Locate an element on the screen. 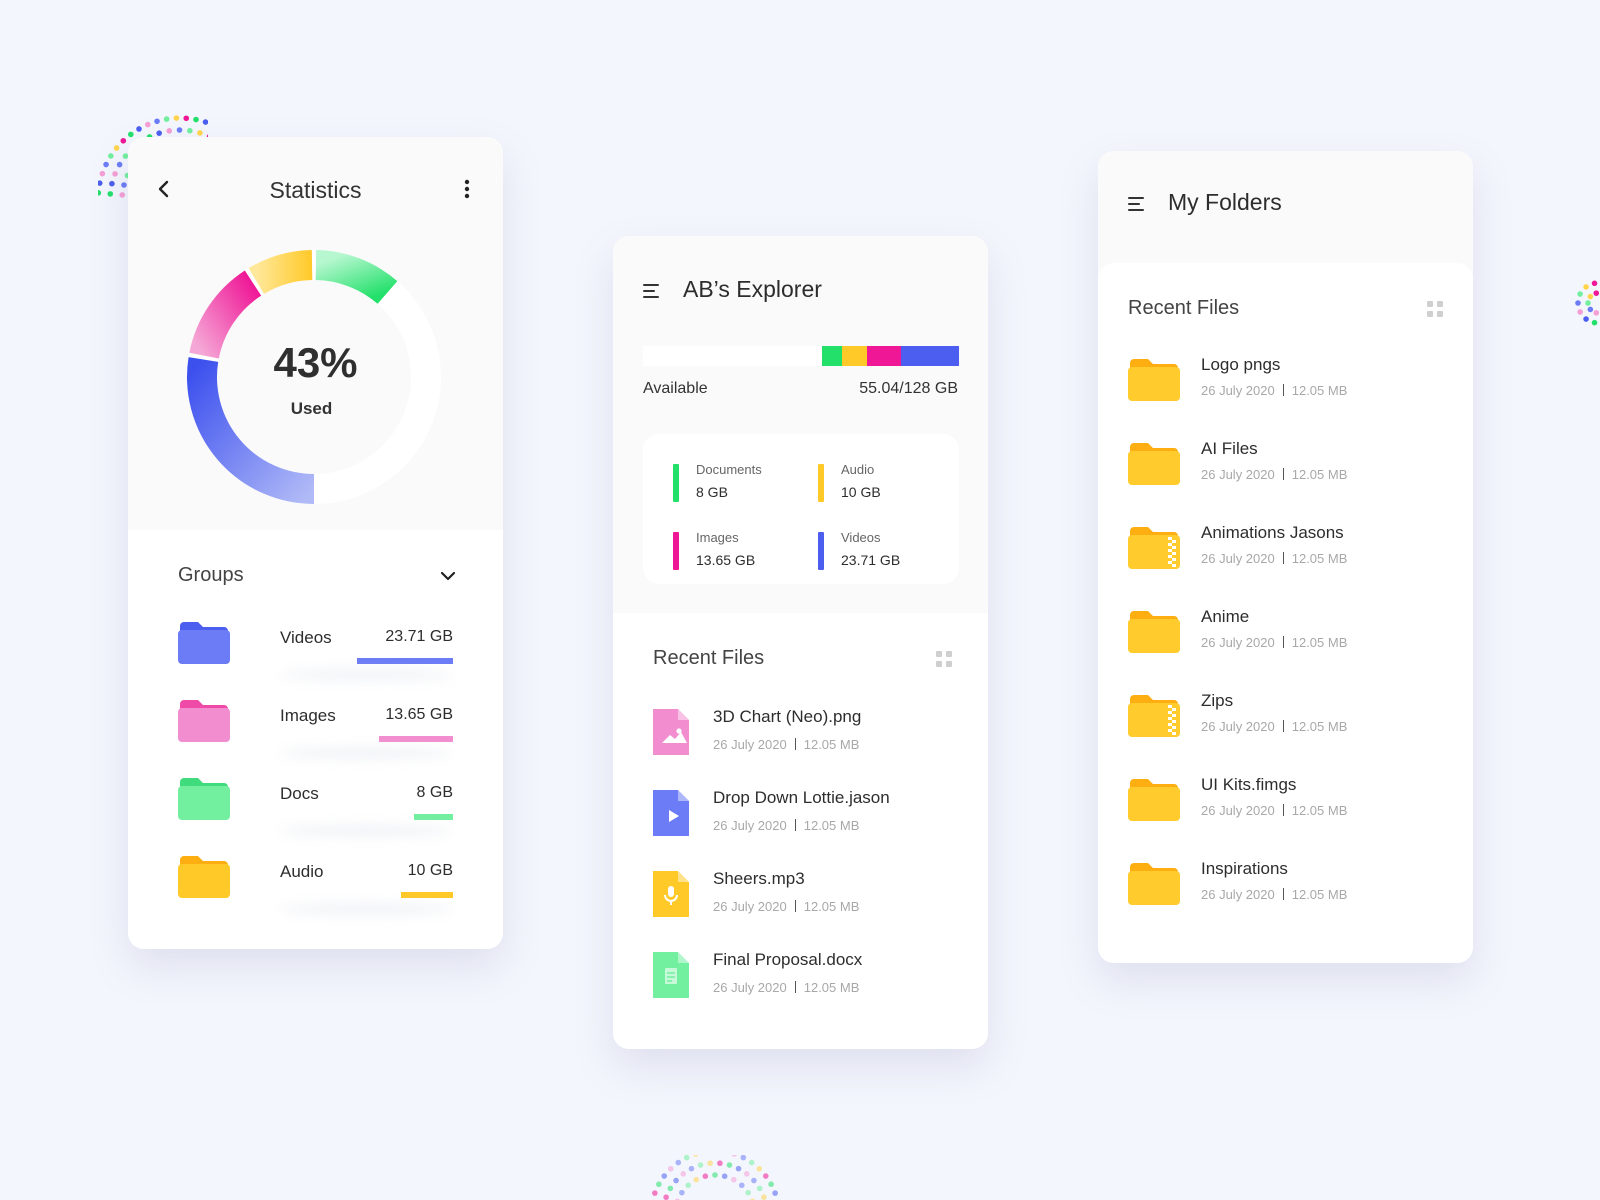 The width and height of the screenshot is (1600, 1200). folder-row: Anime 26 July 2020 12.05 MB is located at coordinates (1285, 637).